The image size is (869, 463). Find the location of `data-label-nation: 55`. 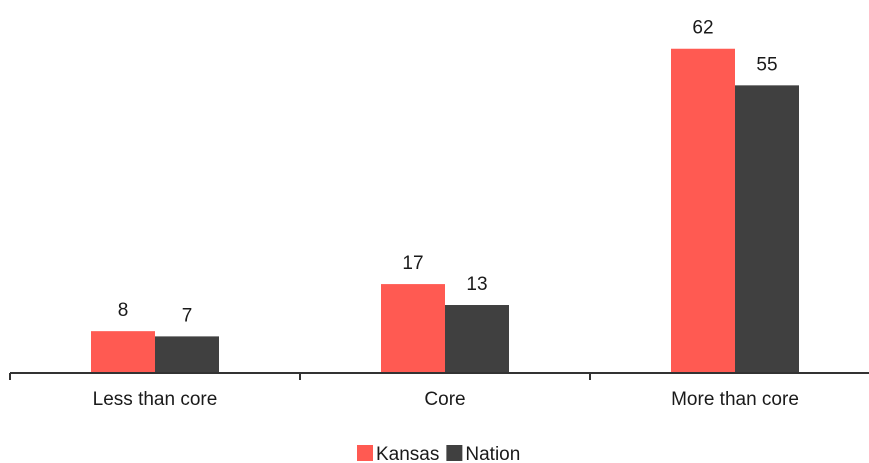

data-label-nation: 55 is located at coordinates (766, 64).